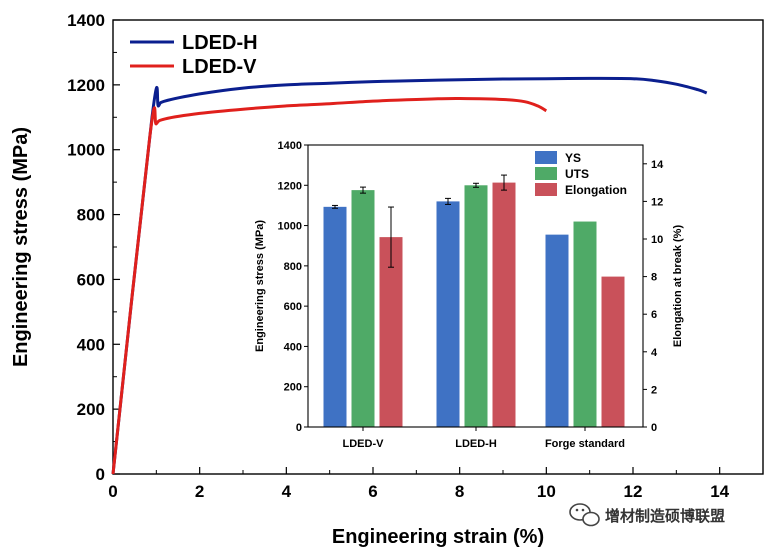 Image resolution: width=780 pixels, height=551 pixels. Describe the element at coordinates (194, 55) in the screenshot. I see `main-legend: LDED-H LDED-V` at that location.